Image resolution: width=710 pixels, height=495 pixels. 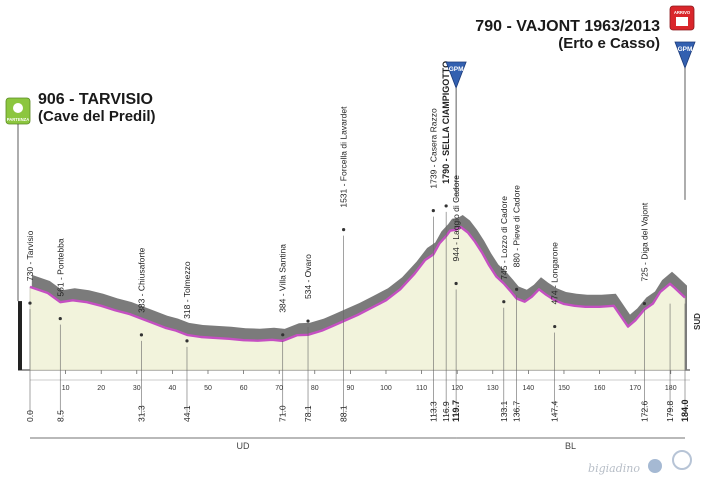 I want to click on finish-subtitle: (Erto e Casso), so click(x=609, y=43).